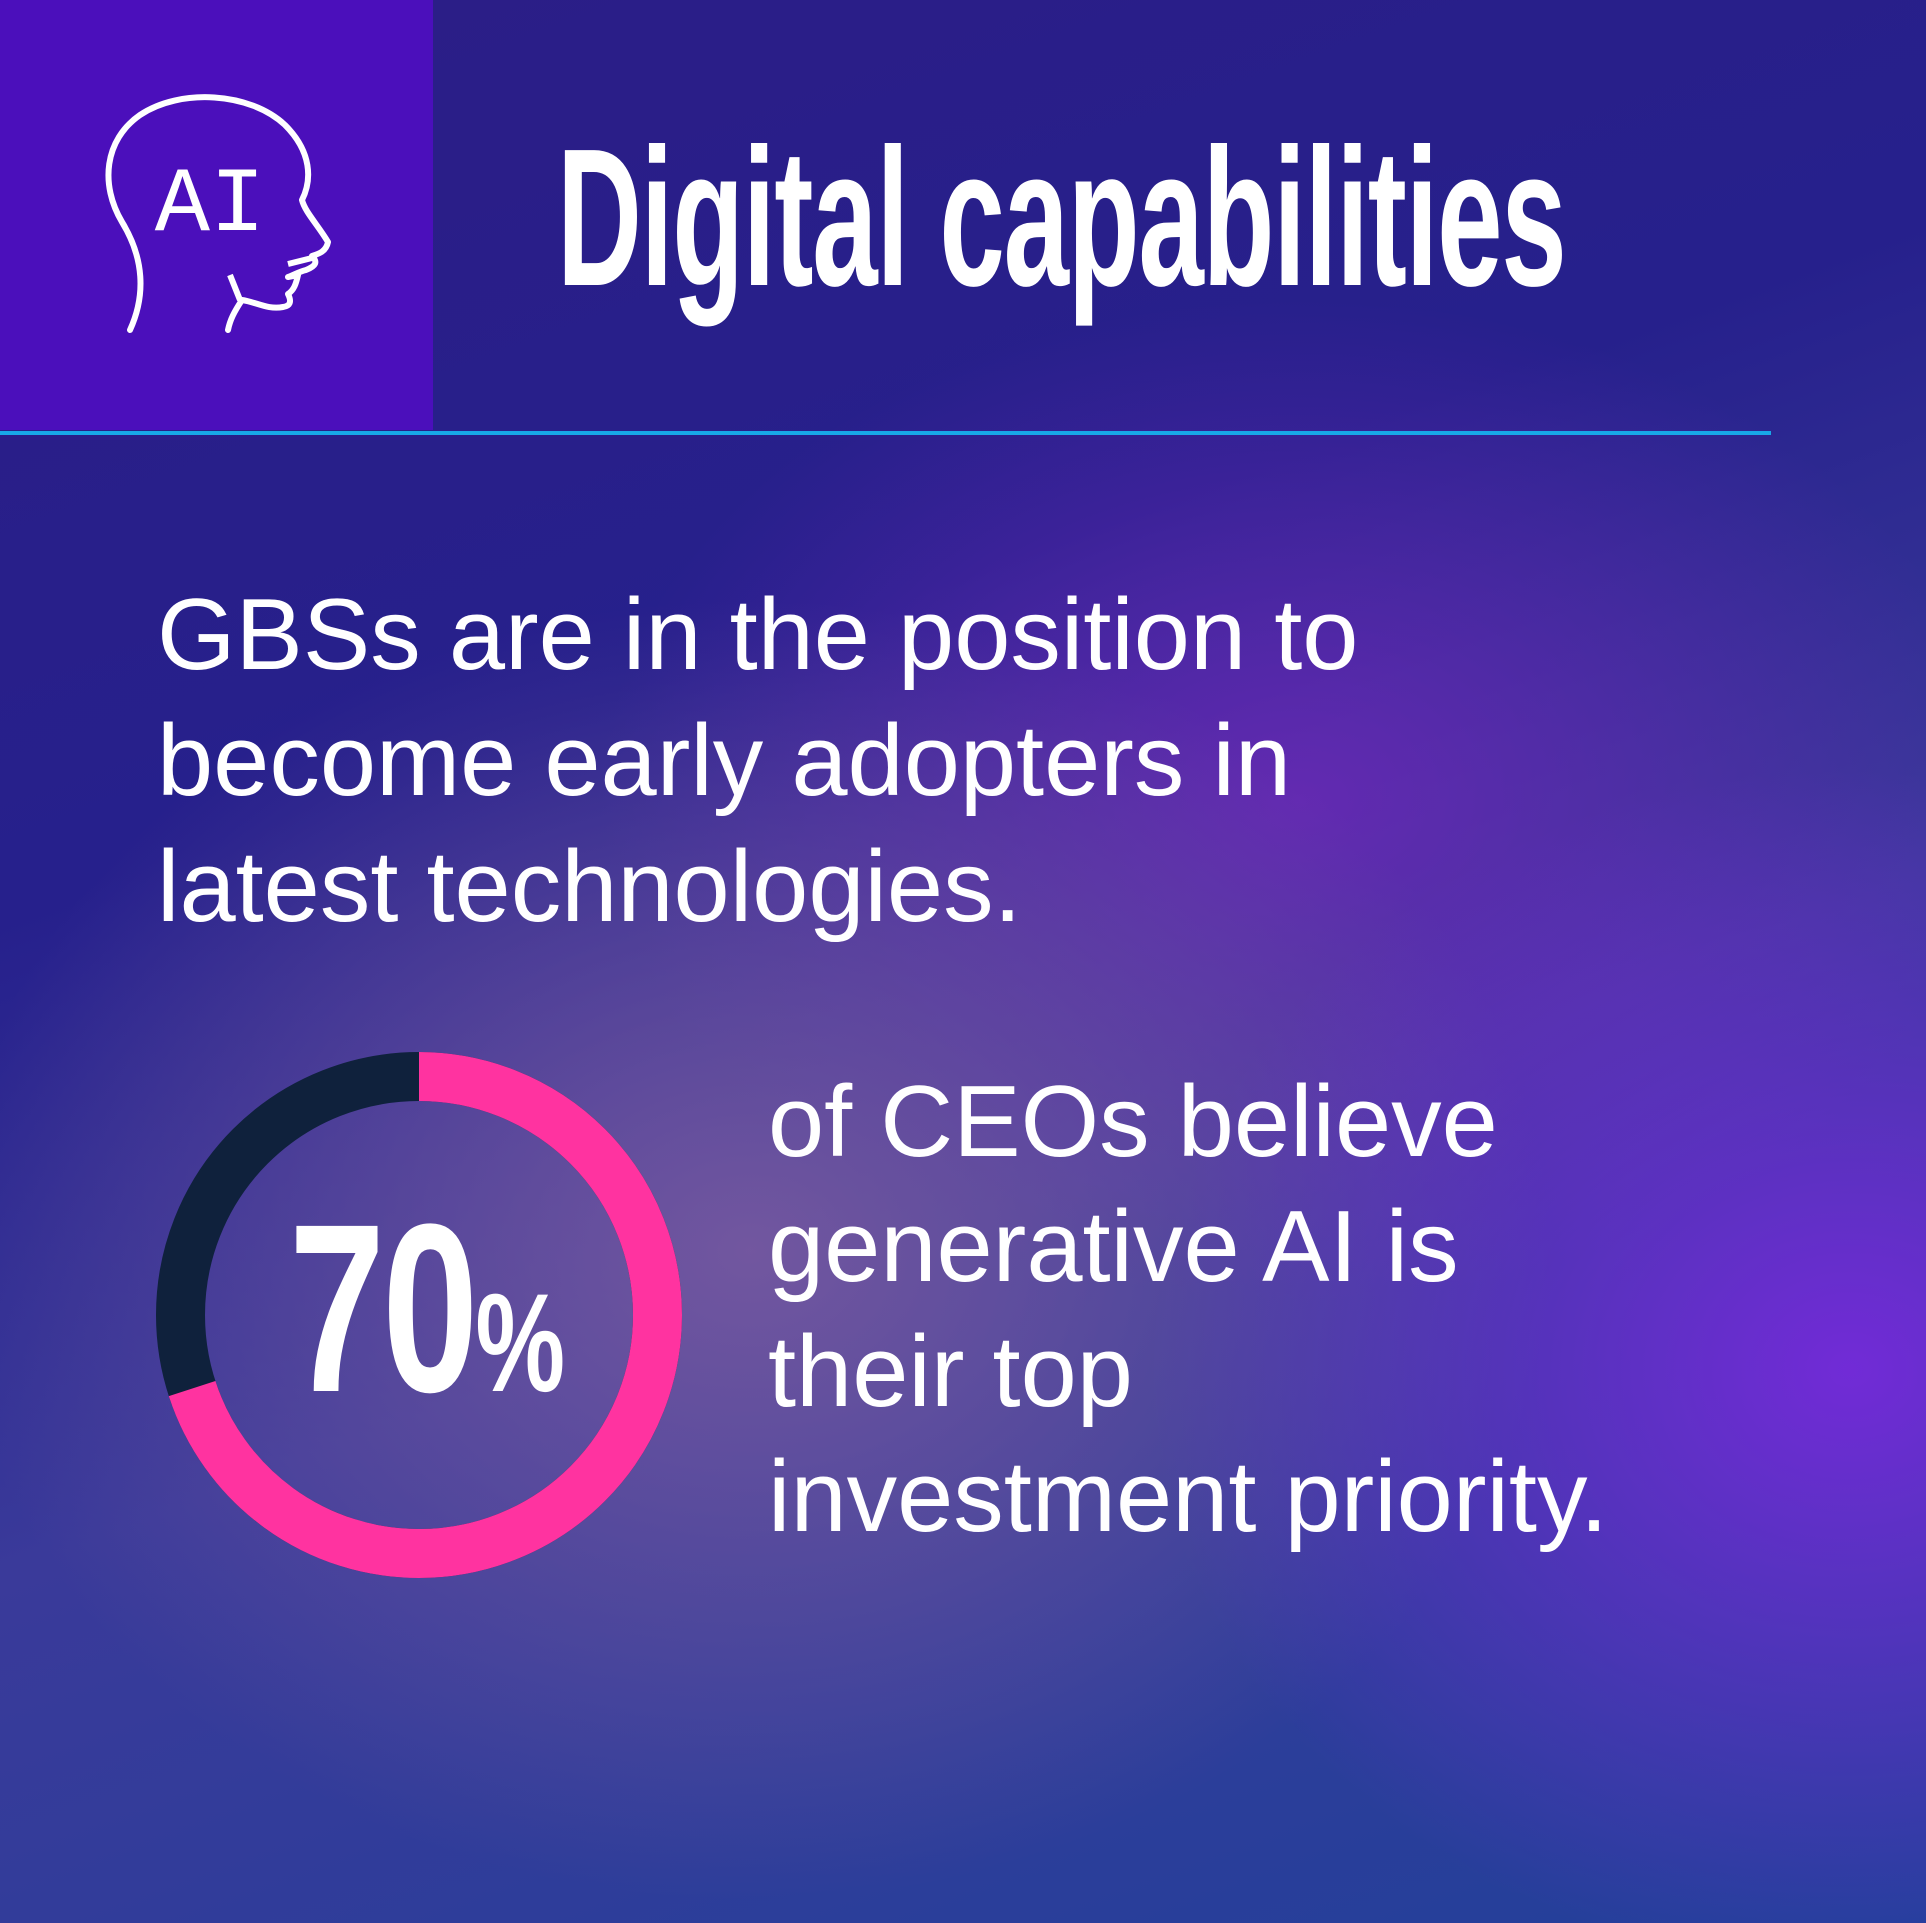  What do you see at coordinates (210, 205) in the screenshot?
I see `ai-label: AI` at bounding box center [210, 205].